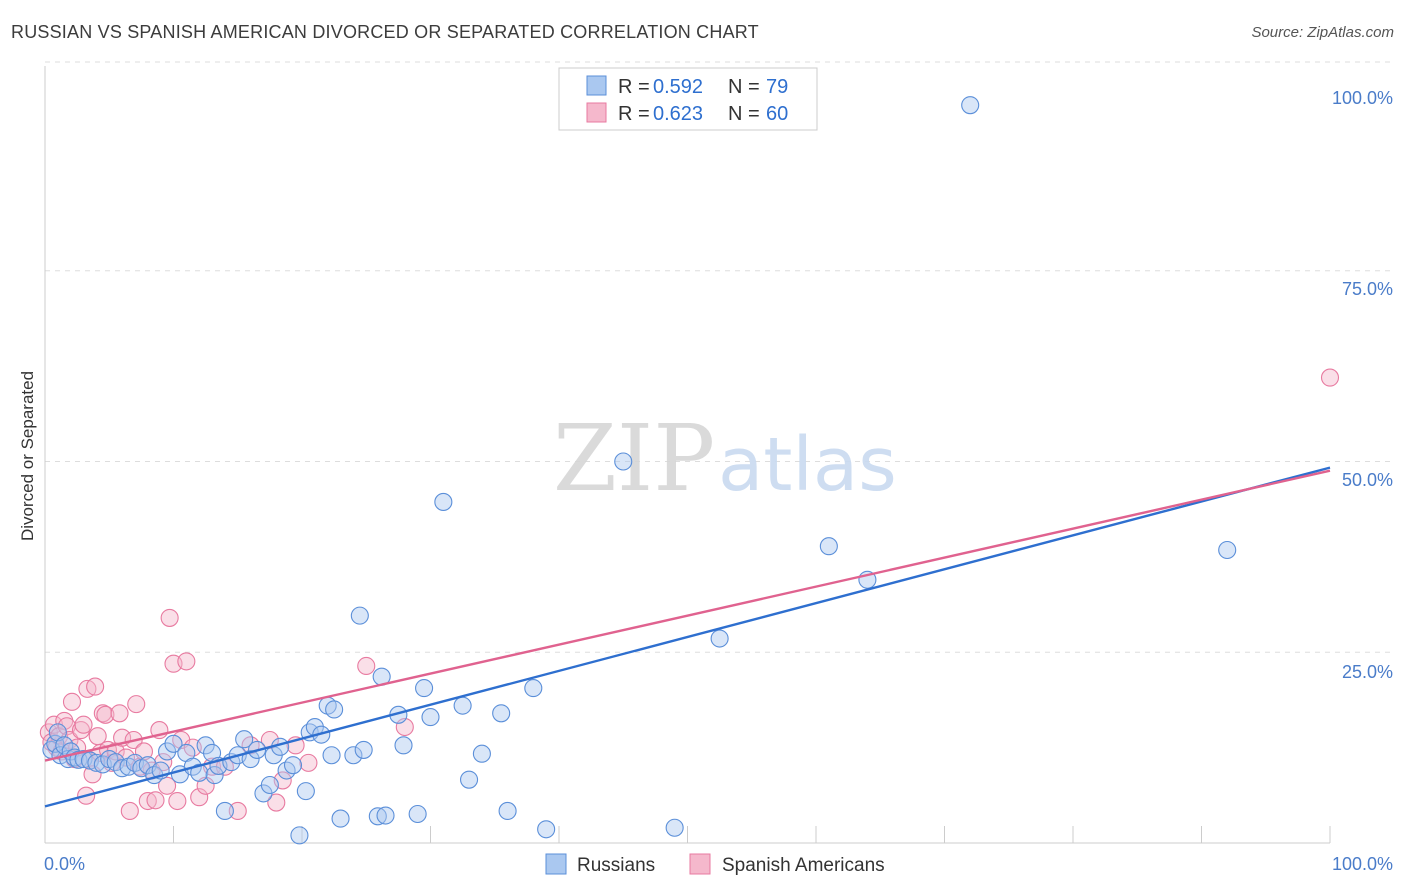 Image resolution: width=1406 pixels, height=892 pixels. I want to click on y-tick-label: 25.0%, so click(1367, 672).